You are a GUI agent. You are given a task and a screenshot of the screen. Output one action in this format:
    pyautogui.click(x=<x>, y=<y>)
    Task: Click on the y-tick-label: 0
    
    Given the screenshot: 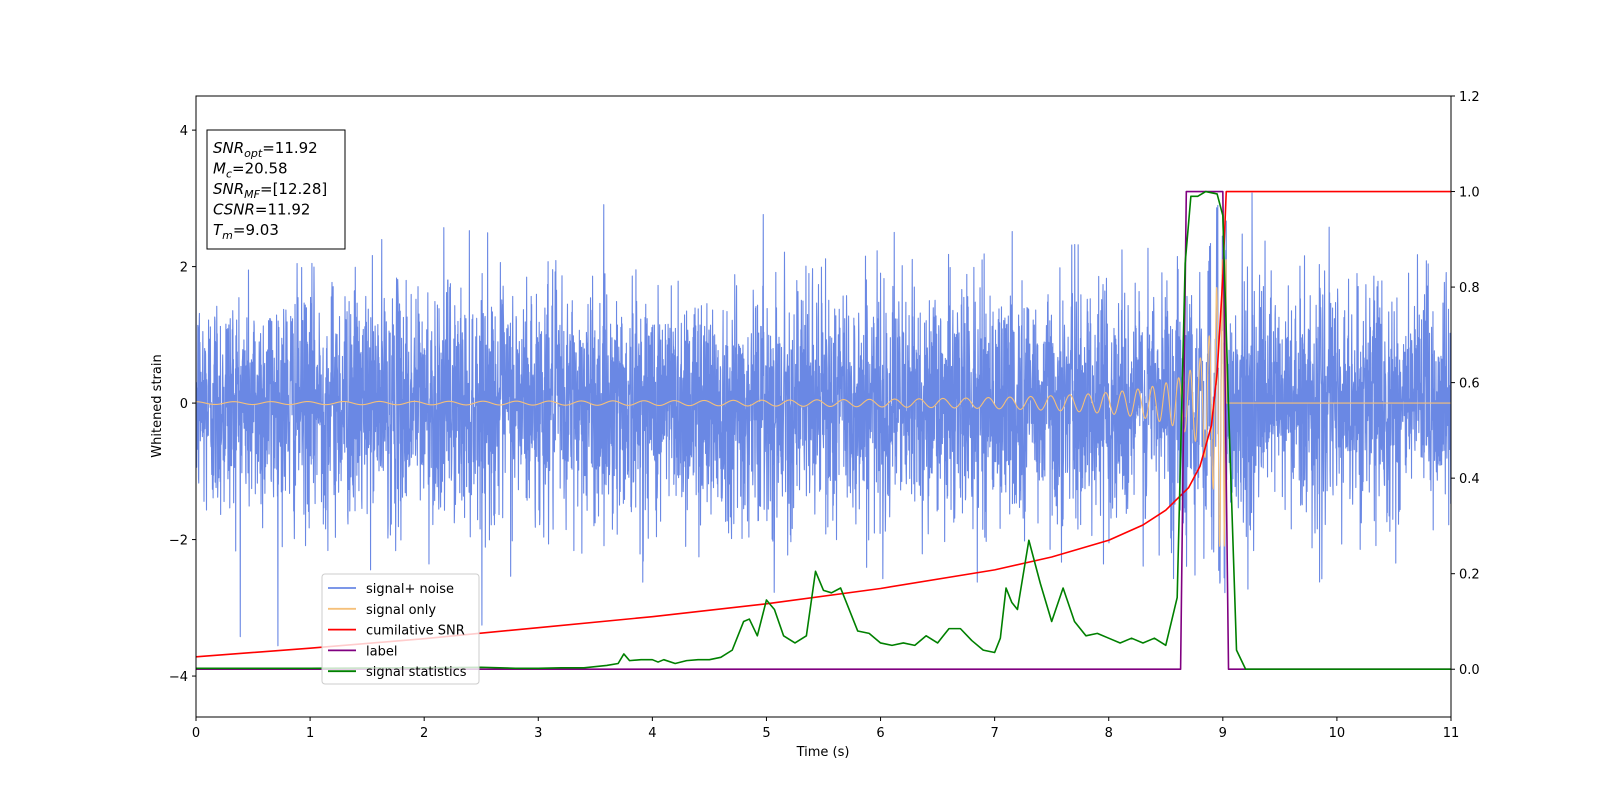 What is the action you would take?
    pyautogui.click(x=184, y=404)
    